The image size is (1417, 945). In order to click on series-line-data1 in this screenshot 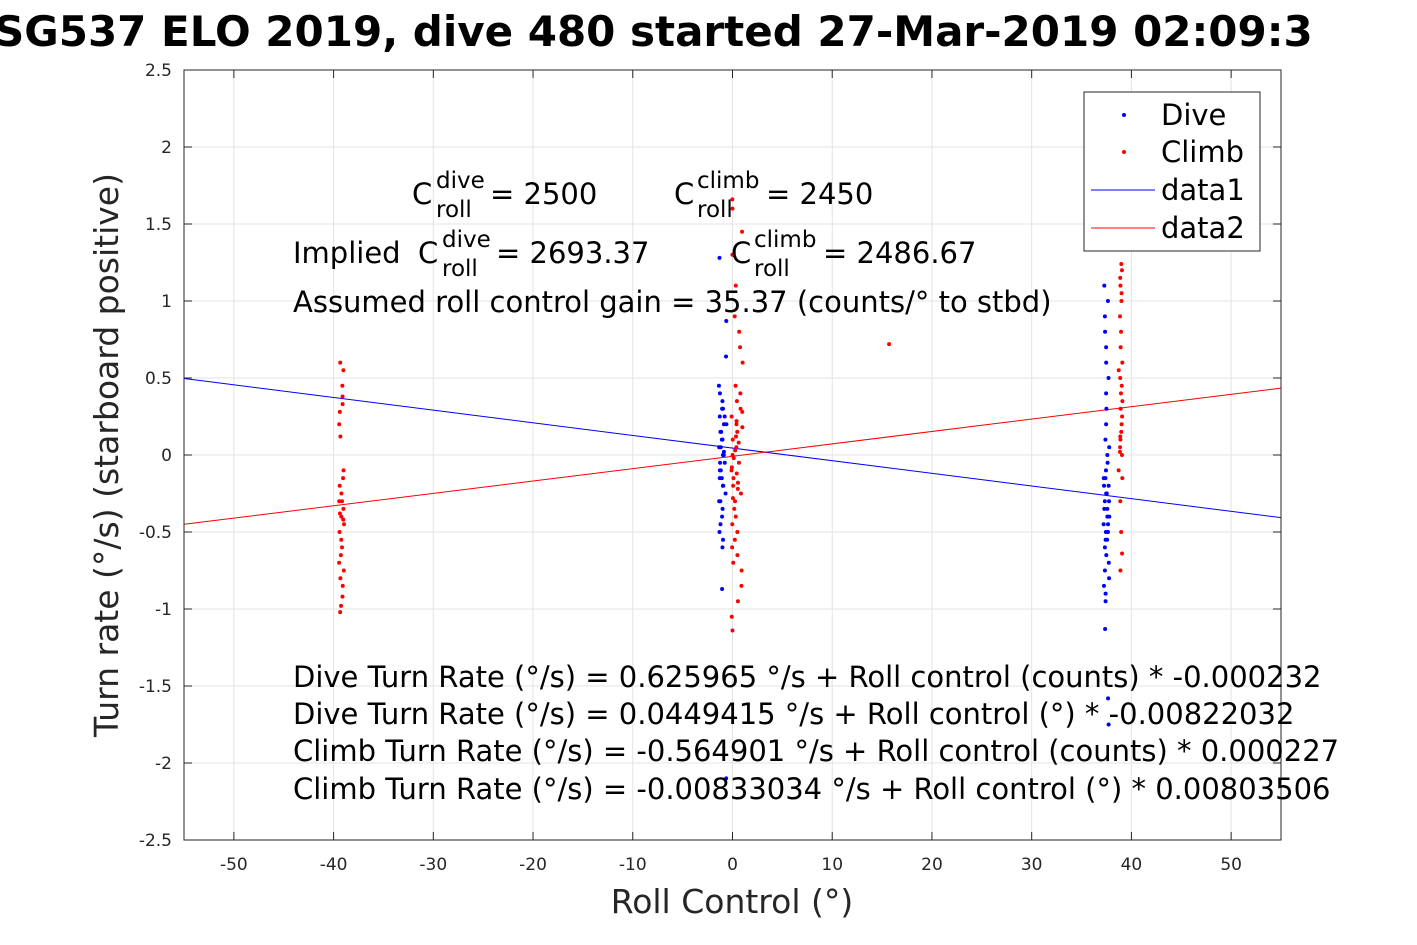, I will do `click(732, 448)`.